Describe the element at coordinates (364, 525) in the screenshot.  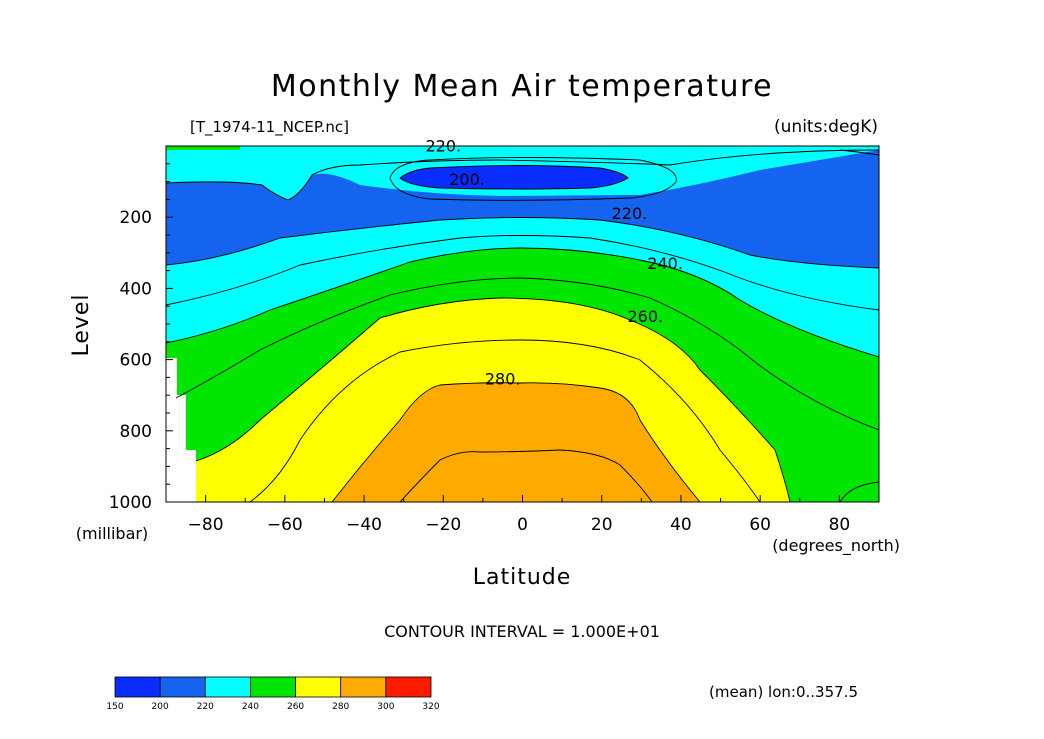
I see `x-tick-label: −40` at that location.